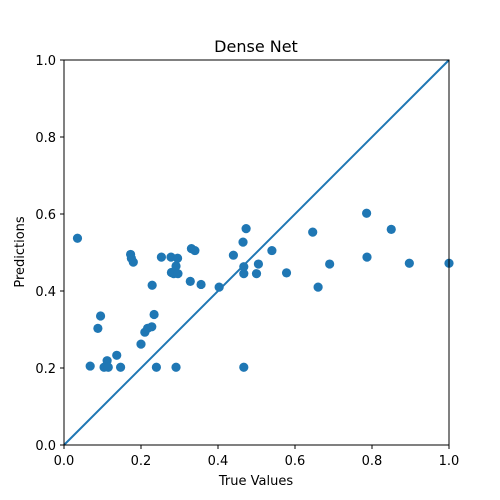 The height and width of the screenshot is (500, 500). I want to click on x-tick-label: 0.4, so click(218, 461).